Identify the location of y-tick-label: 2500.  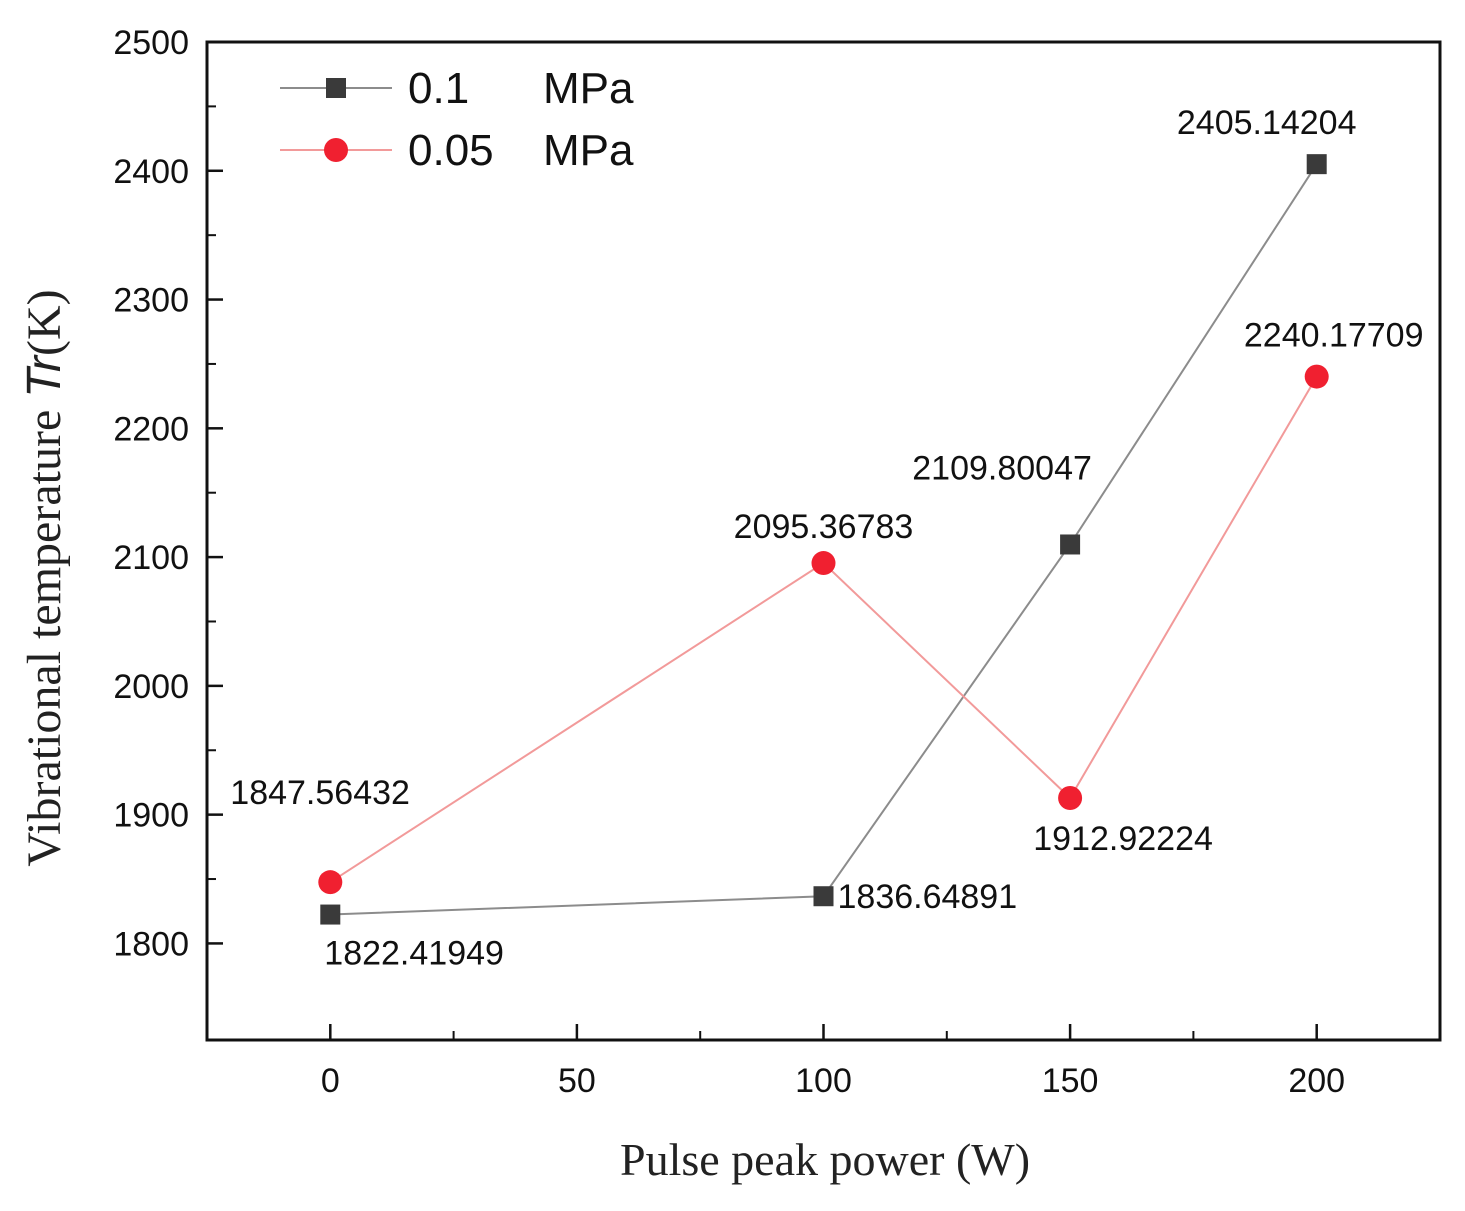
(151, 43).